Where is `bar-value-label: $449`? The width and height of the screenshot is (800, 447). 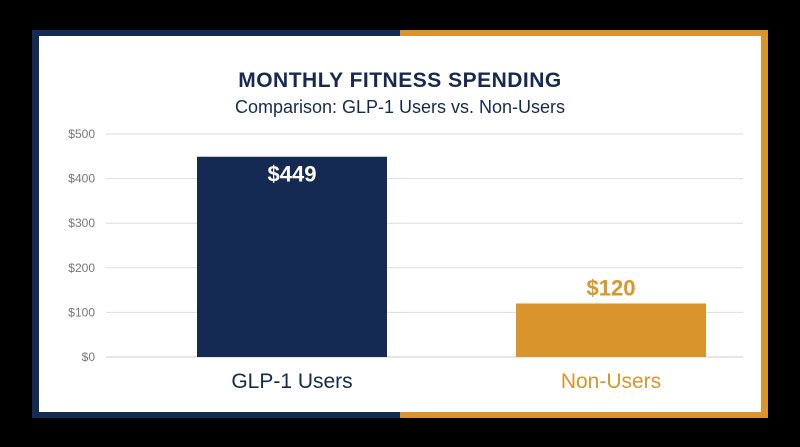 bar-value-label: $449 is located at coordinates (292, 174).